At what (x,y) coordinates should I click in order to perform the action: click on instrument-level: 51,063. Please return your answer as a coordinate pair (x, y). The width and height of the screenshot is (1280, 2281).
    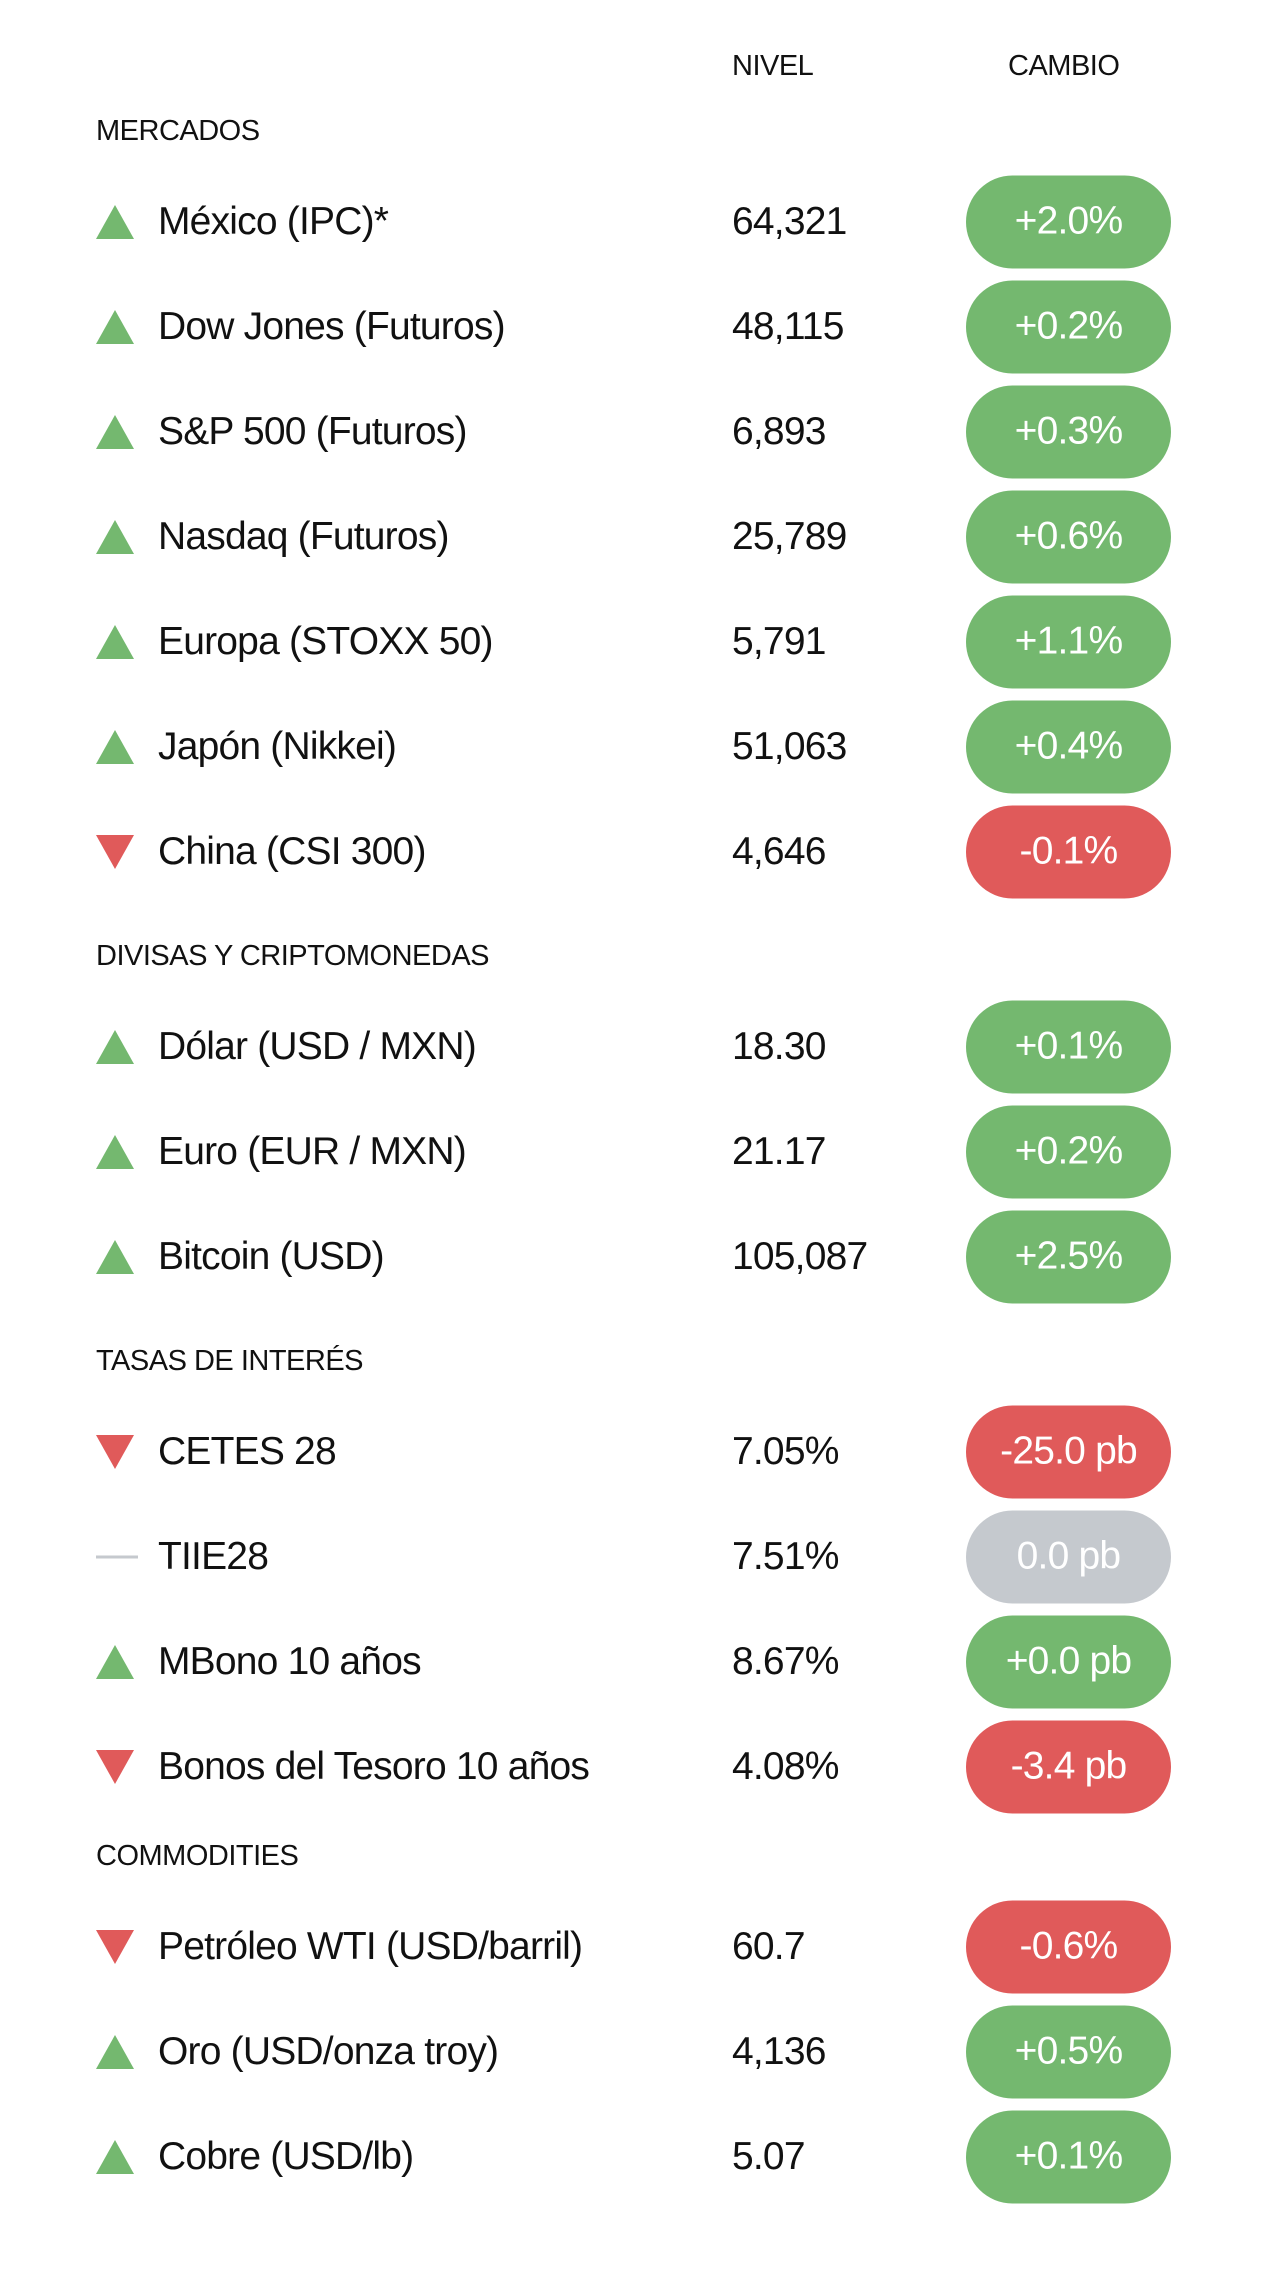
    Looking at the image, I should click on (789, 746).